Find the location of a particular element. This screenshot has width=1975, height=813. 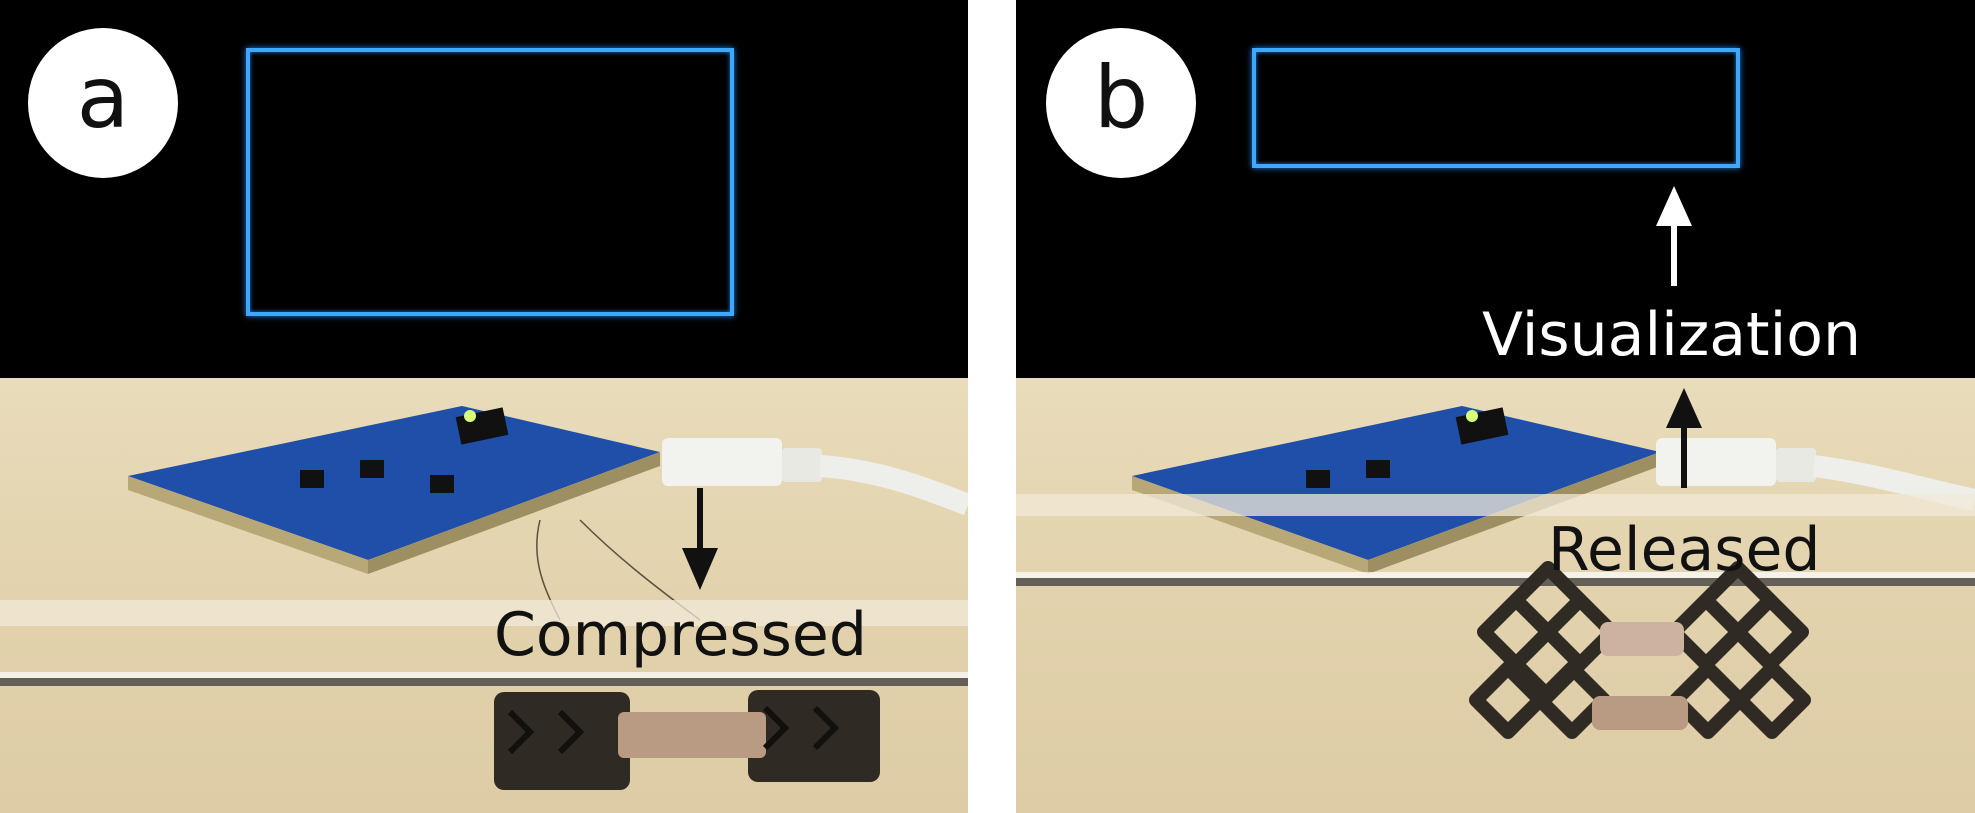

compression-arrow is located at coordinates (700, 539).